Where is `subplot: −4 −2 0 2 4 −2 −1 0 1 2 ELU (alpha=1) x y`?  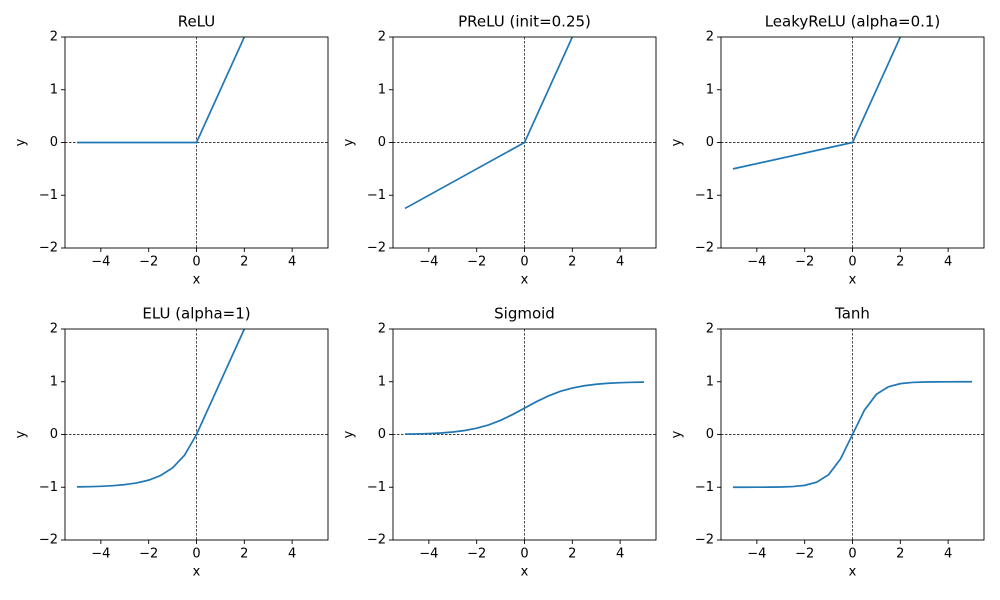
subplot: −4 −2 0 2 4 −2 −1 0 1 2 ELU (alpha=1) x y is located at coordinates (171, 442).